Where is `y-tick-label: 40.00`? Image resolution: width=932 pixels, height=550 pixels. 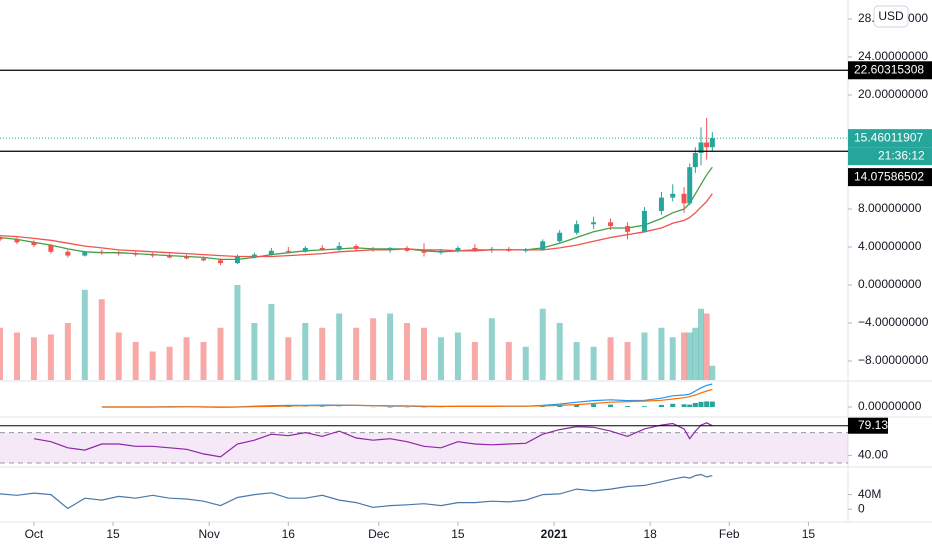 y-tick-label: 40.00 is located at coordinates (873, 455).